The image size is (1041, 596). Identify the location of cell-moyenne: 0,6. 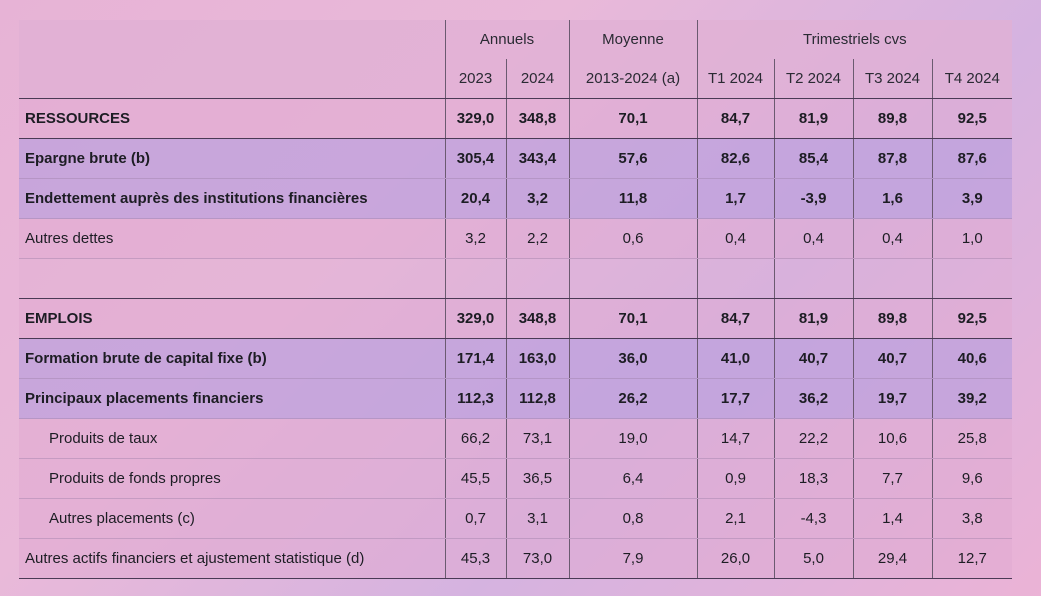
(632, 238).